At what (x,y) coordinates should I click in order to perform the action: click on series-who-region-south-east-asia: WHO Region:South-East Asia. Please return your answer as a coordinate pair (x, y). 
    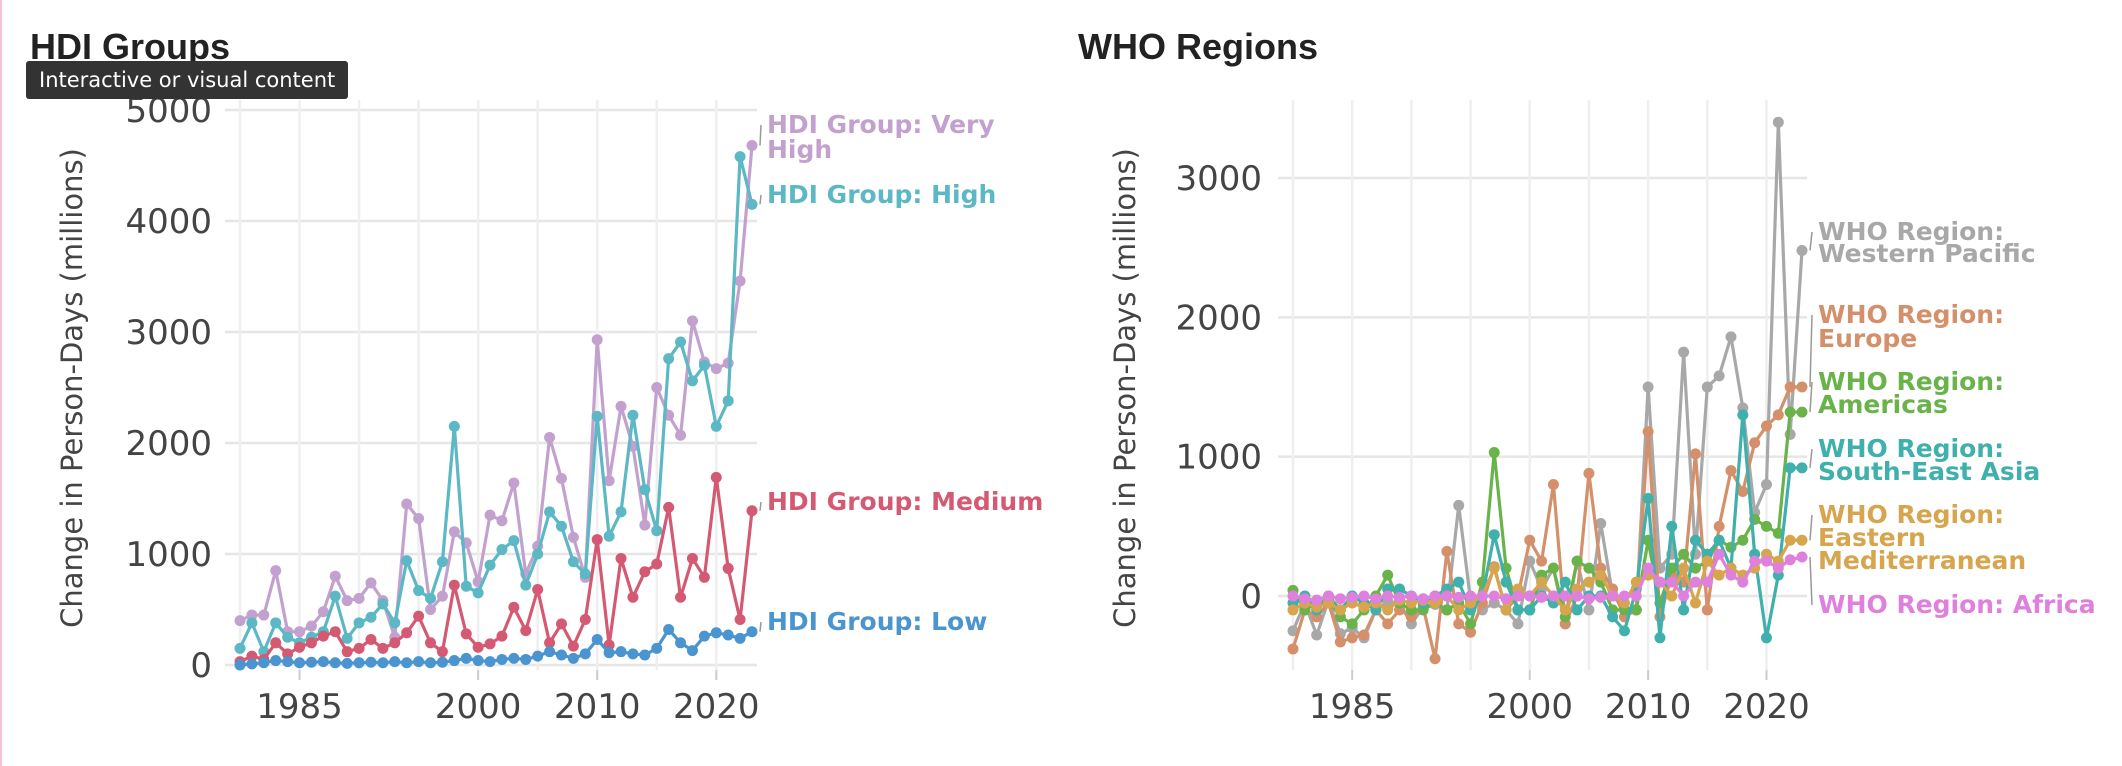
    Looking at the image, I should click on (1663, 526).